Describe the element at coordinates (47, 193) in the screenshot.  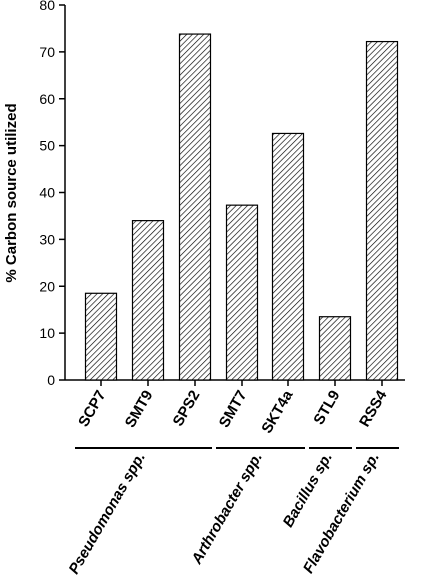
I see `y-tick-label: 40` at that location.